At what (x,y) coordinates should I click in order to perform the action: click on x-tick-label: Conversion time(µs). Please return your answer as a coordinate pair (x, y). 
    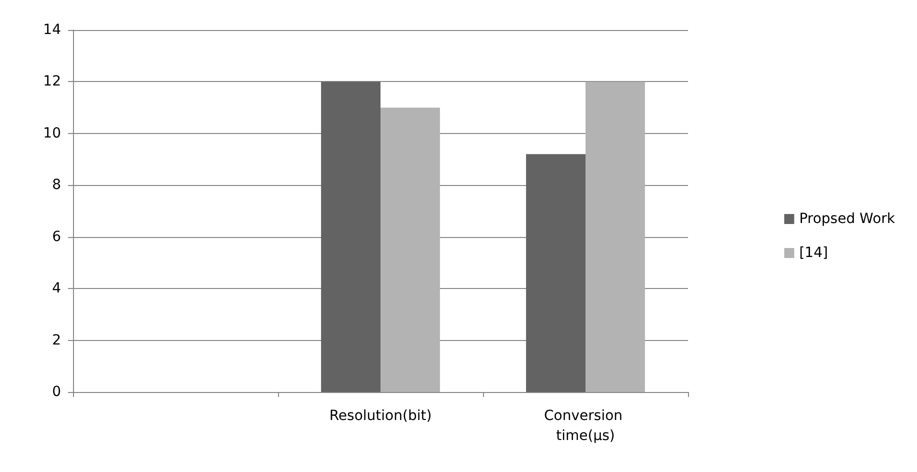
    Looking at the image, I should click on (585, 426).